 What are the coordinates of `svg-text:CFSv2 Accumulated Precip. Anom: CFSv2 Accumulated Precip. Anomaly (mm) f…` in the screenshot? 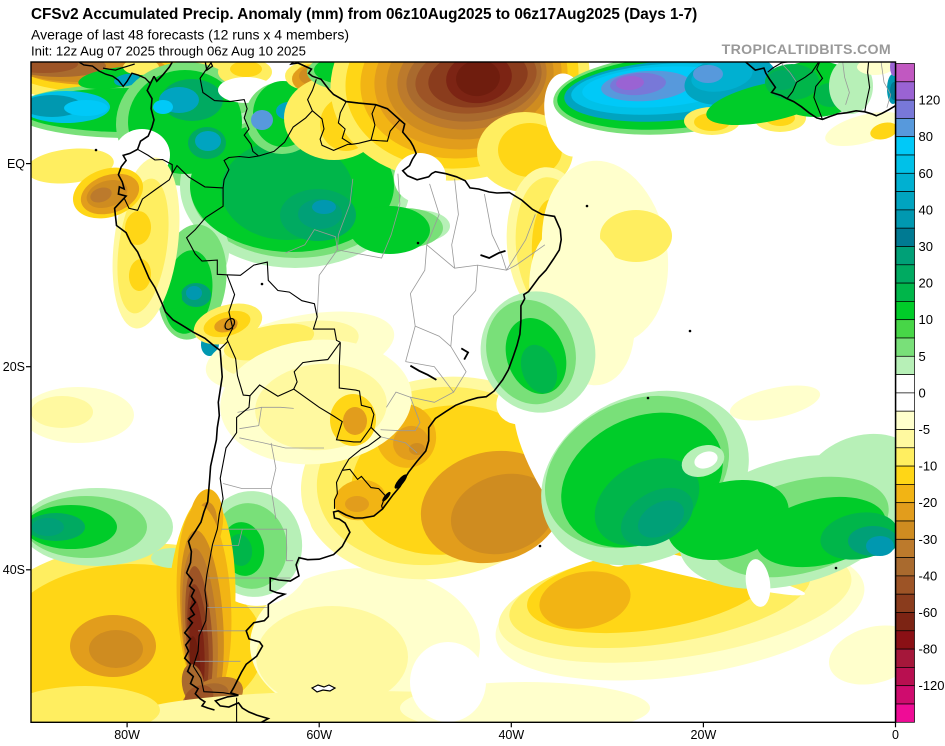 It's located at (364, 14).